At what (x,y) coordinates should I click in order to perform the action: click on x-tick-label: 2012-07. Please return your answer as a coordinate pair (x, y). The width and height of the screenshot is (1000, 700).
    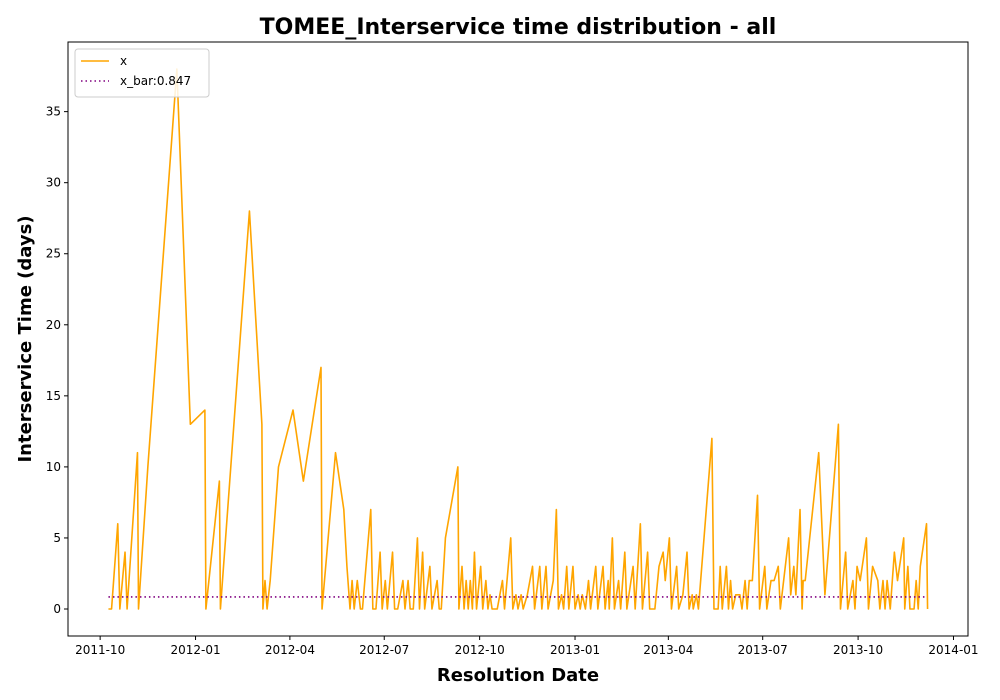
    Looking at the image, I should click on (384, 650).